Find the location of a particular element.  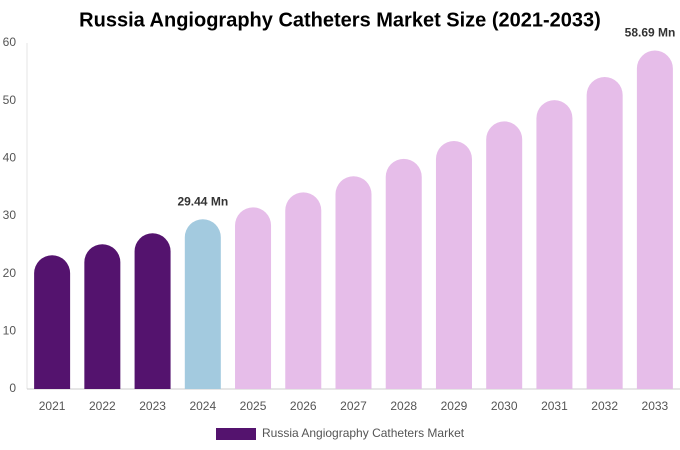

y-tick-label: 0 is located at coordinates (12, 388).